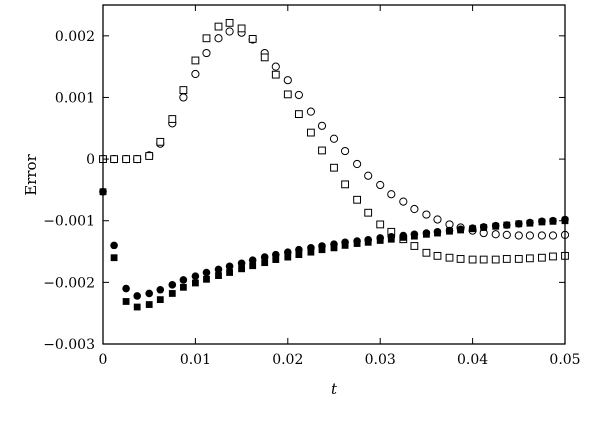 The width and height of the screenshot is (600, 421). What do you see at coordinates (75, 98) in the screenshot?
I see `y-tick-label: 0.001` at bounding box center [75, 98].